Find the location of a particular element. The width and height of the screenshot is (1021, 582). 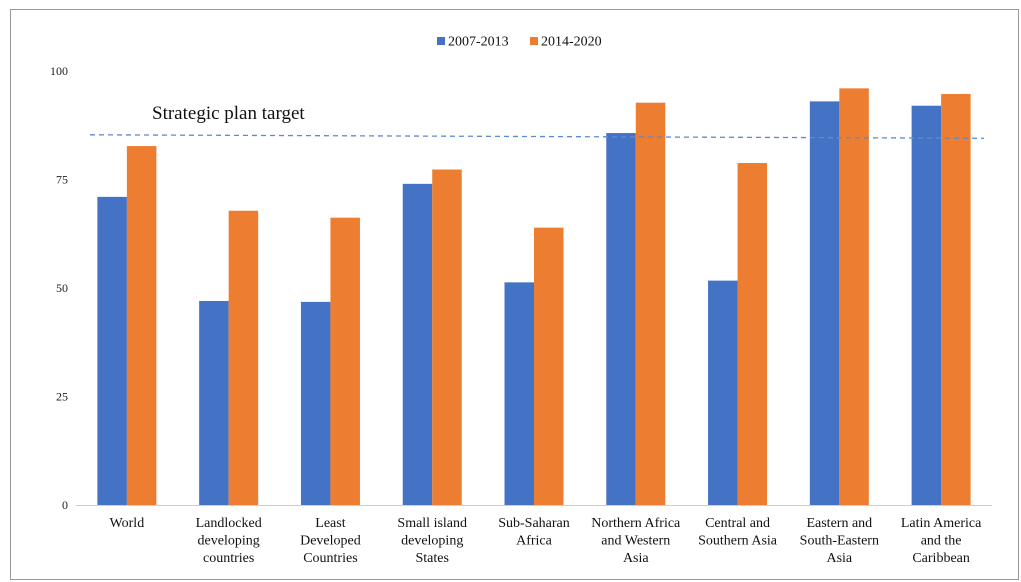

y-tick-label: 100 is located at coordinates (59, 71).